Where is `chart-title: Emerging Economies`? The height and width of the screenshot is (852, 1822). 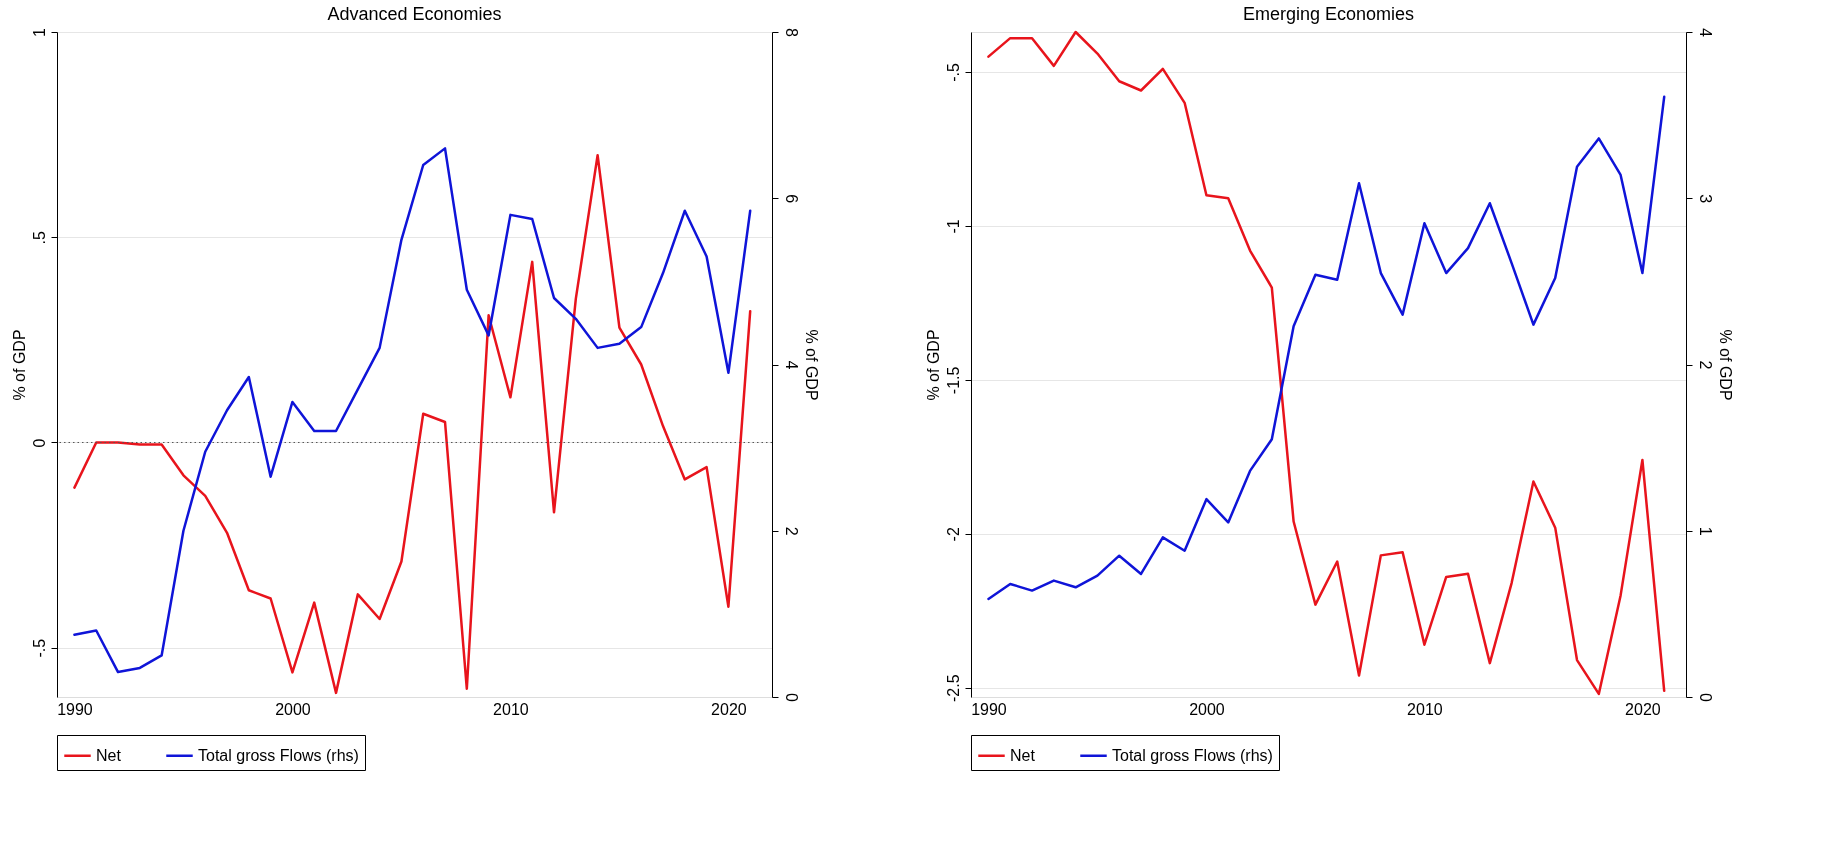
chart-title: Emerging Economies is located at coordinates (1328, 13).